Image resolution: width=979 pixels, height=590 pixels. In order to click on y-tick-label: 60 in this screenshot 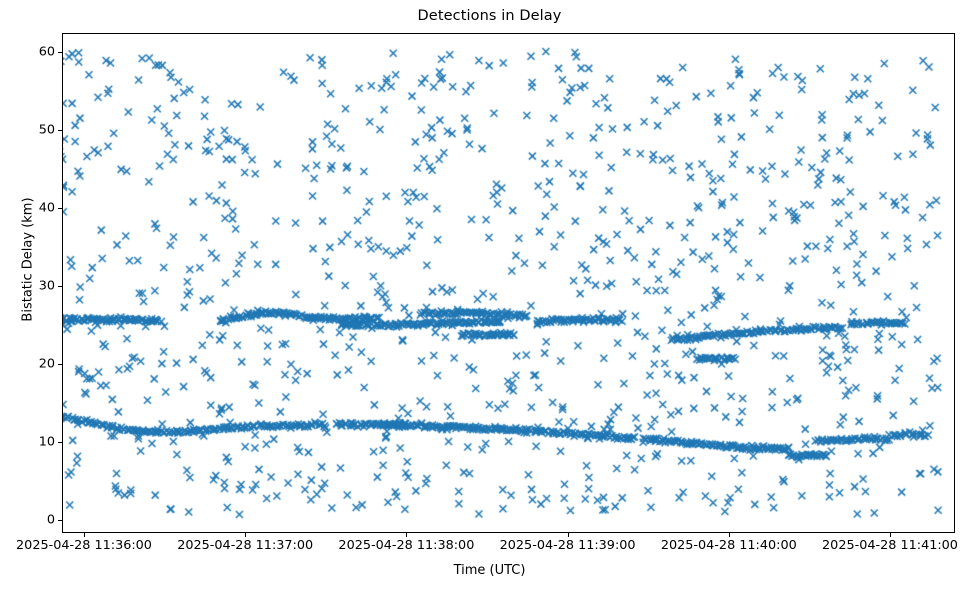, I will do `click(46, 52)`.